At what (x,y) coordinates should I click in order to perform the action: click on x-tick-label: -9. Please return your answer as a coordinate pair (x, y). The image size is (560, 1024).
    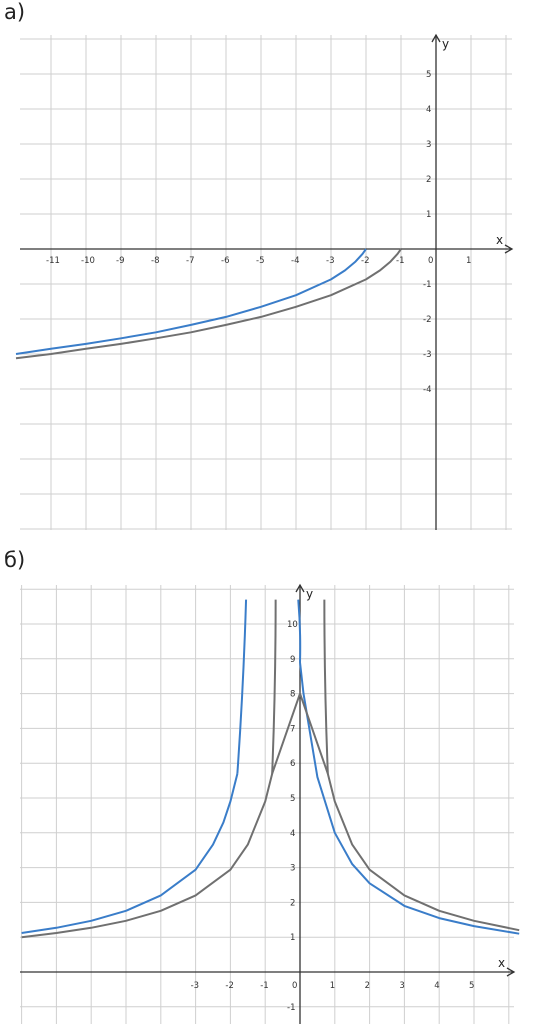
    Looking at the image, I should click on (120, 261).